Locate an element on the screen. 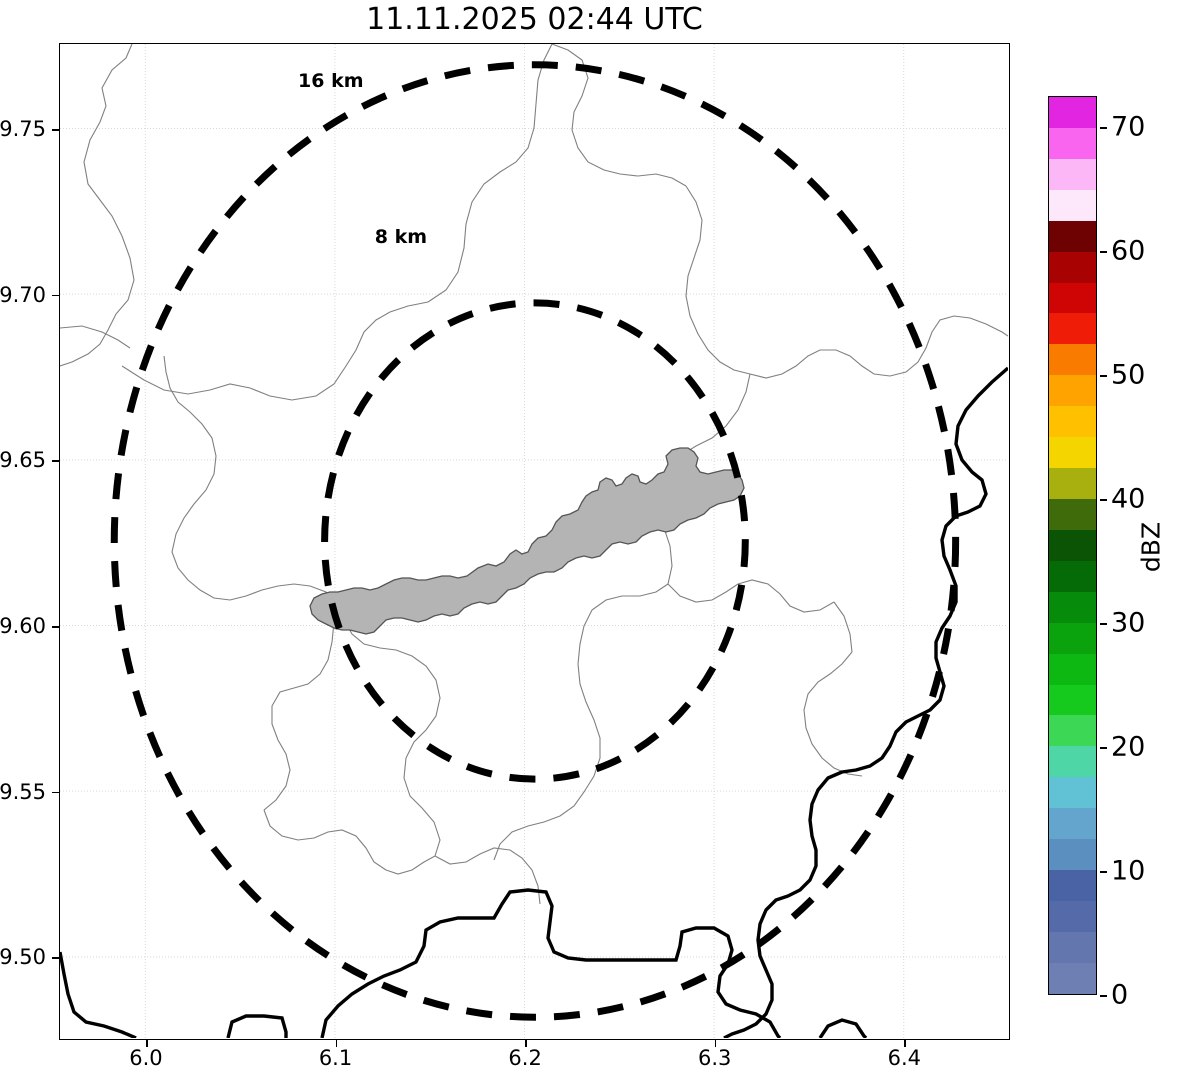 The height and width of the screenshot is (1084, 1188). range-ring-label-8km: 8 km is located at coordinates (401, 236).